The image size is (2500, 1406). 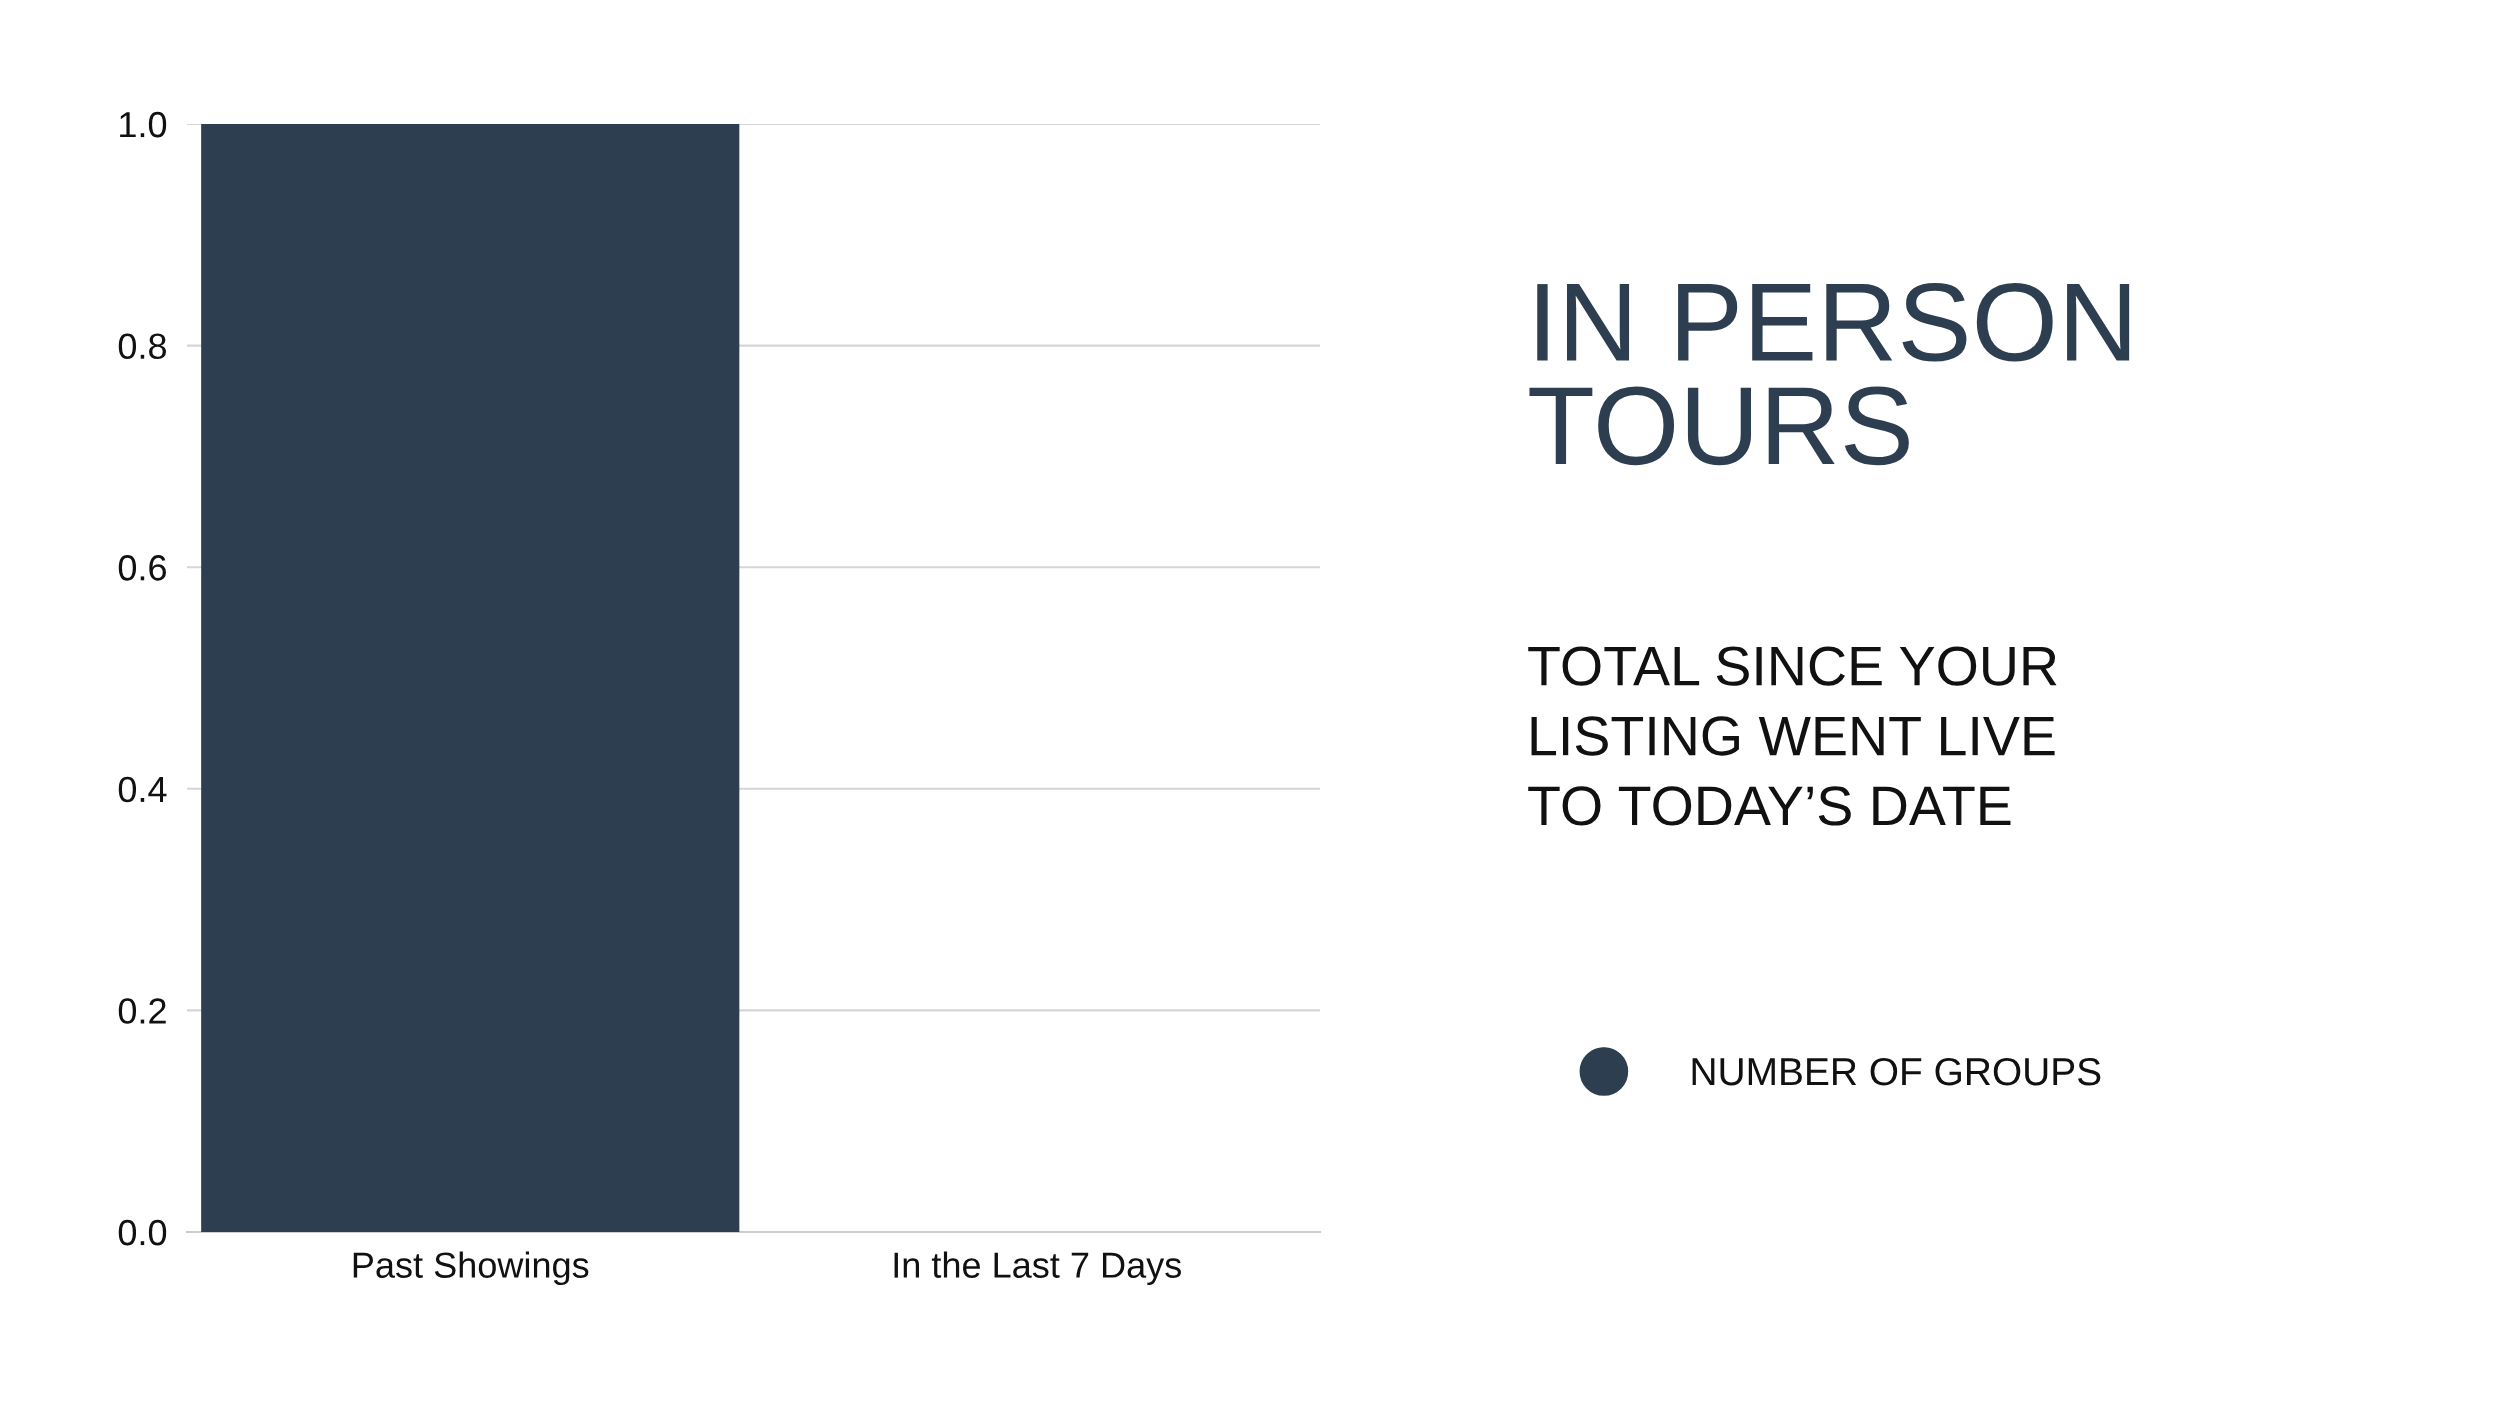 I want to click on text: IN PERSON TOURS, so click(x=1829, y=374).